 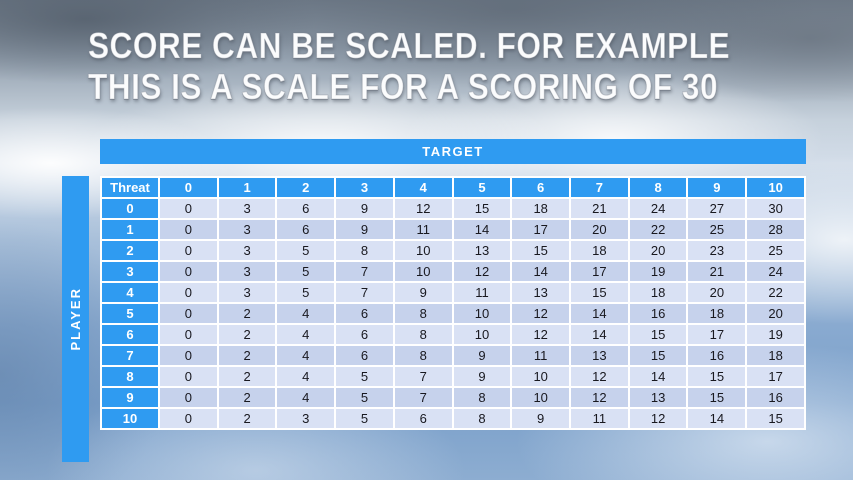 I want to click on threat-row-header: 0, so click(x=130, y=208).